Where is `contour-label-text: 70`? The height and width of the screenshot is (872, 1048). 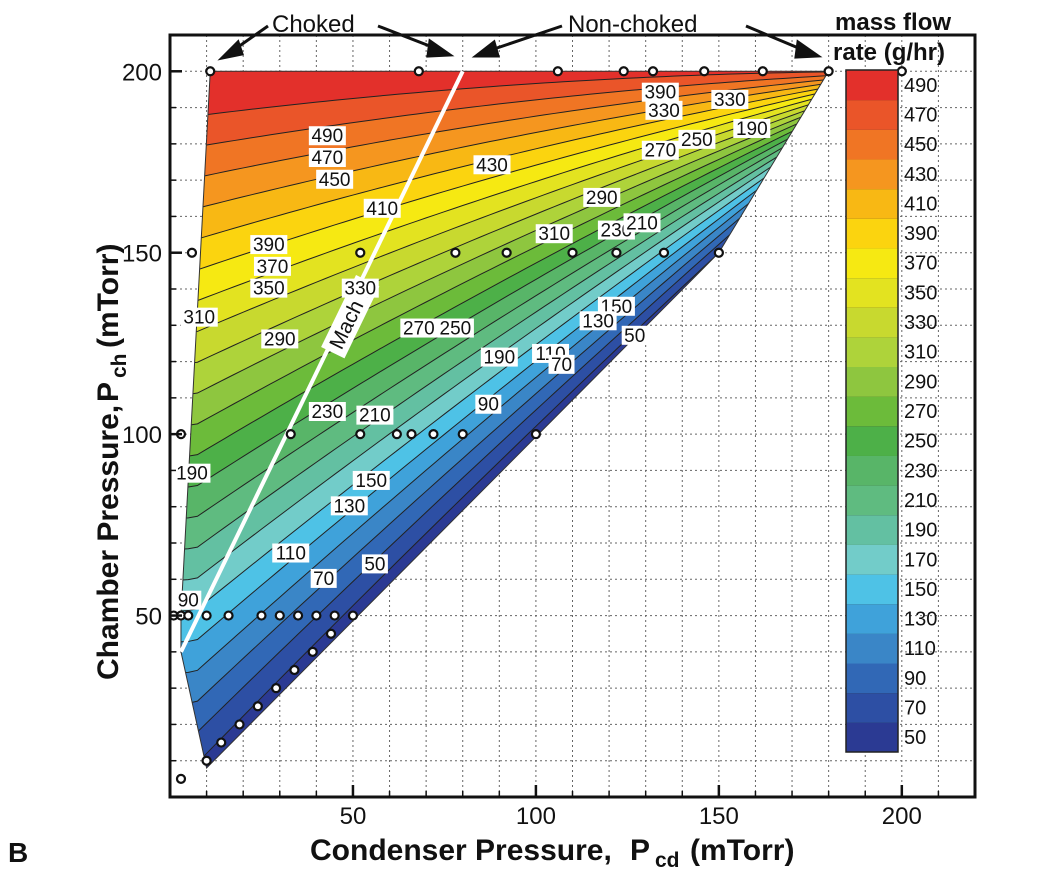
contour-label-text: 70 is located at coordinates (323, 579).